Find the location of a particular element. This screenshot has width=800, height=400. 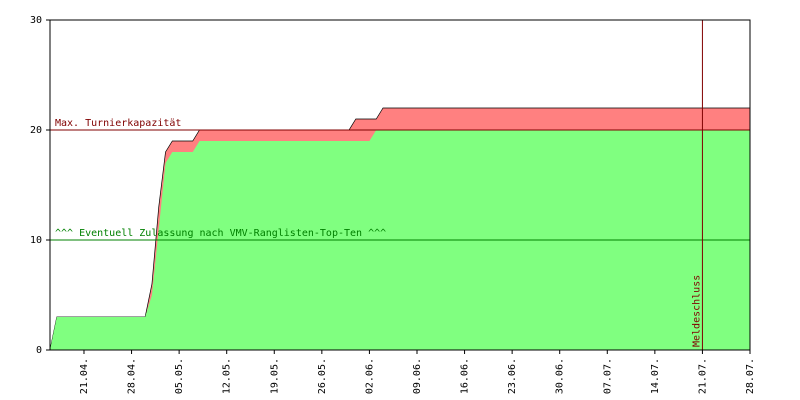

x-tick-label: 26.05. is located at coordinates (322, 376).